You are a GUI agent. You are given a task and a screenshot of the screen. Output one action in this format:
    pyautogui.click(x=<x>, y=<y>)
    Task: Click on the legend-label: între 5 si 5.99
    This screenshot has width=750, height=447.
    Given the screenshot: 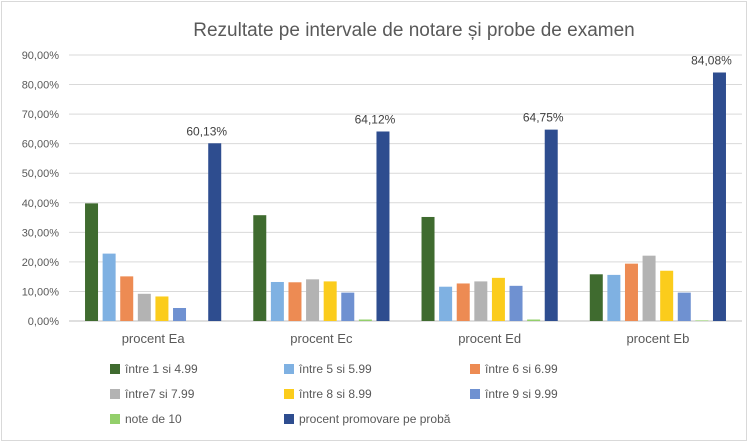 What is the action you would take?
    pyautogui.click(x=335, y=369)
    